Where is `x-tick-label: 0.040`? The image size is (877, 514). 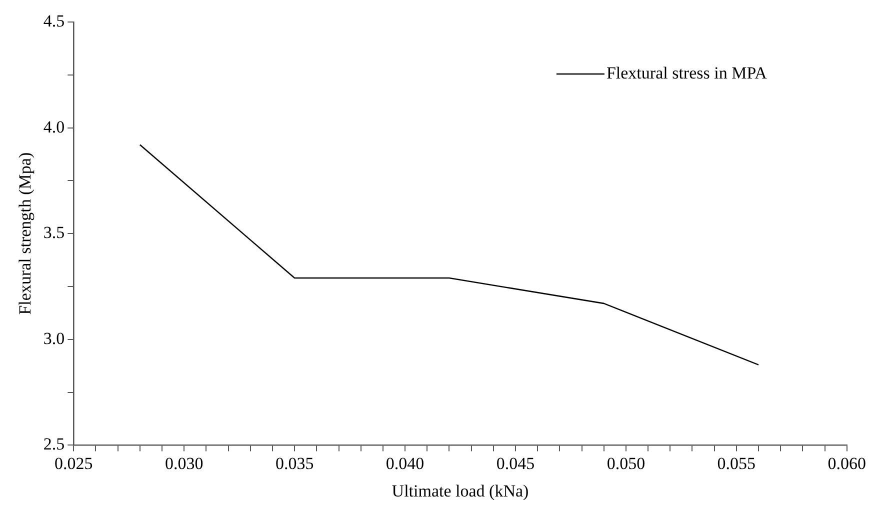
x-tick-label: 0.040 is located at coordinates (405, 463).